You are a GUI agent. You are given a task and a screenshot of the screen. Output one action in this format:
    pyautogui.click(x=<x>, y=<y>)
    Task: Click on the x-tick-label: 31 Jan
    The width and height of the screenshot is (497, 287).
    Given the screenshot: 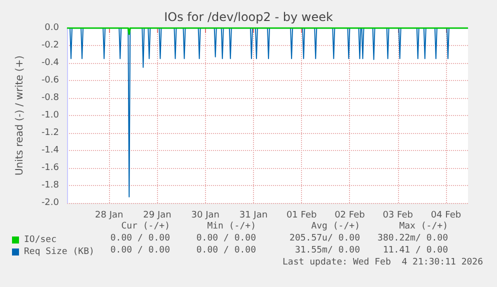 What is the action you would take?
    pyautogui.click(x=253, y=215)
    